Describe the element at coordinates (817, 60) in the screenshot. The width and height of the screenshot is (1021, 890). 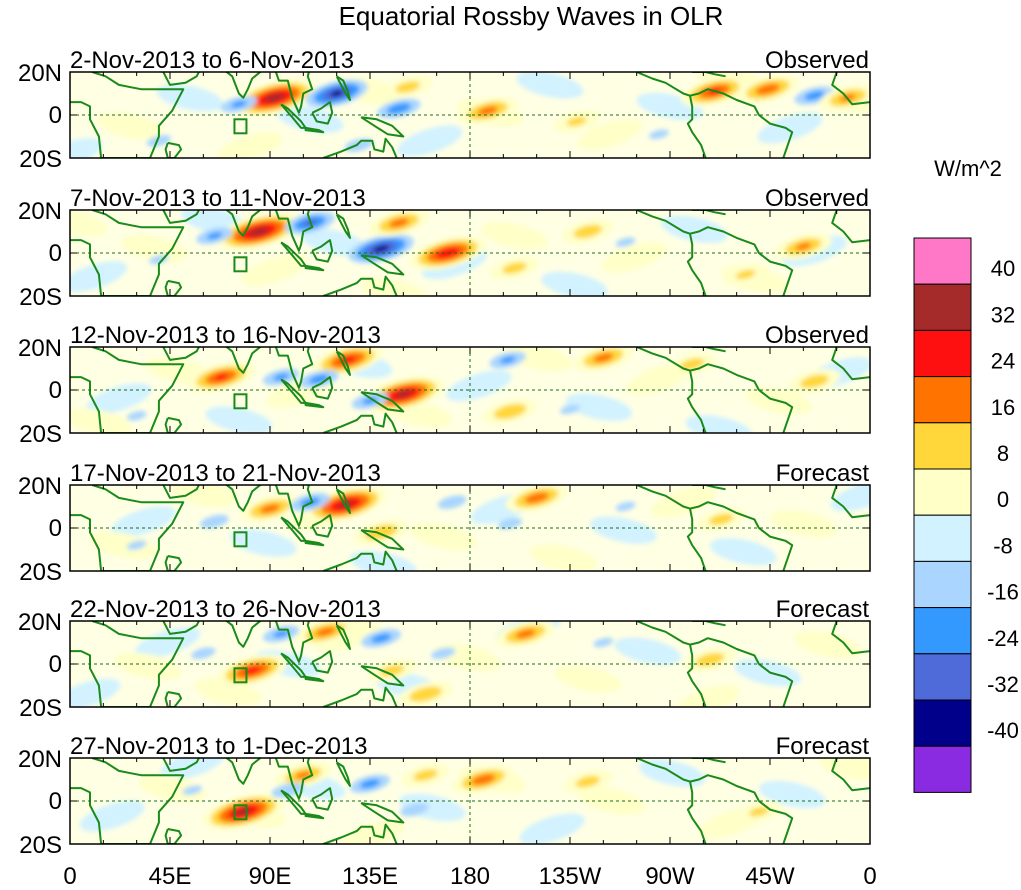
I see `panel-status: Observed` at that location.